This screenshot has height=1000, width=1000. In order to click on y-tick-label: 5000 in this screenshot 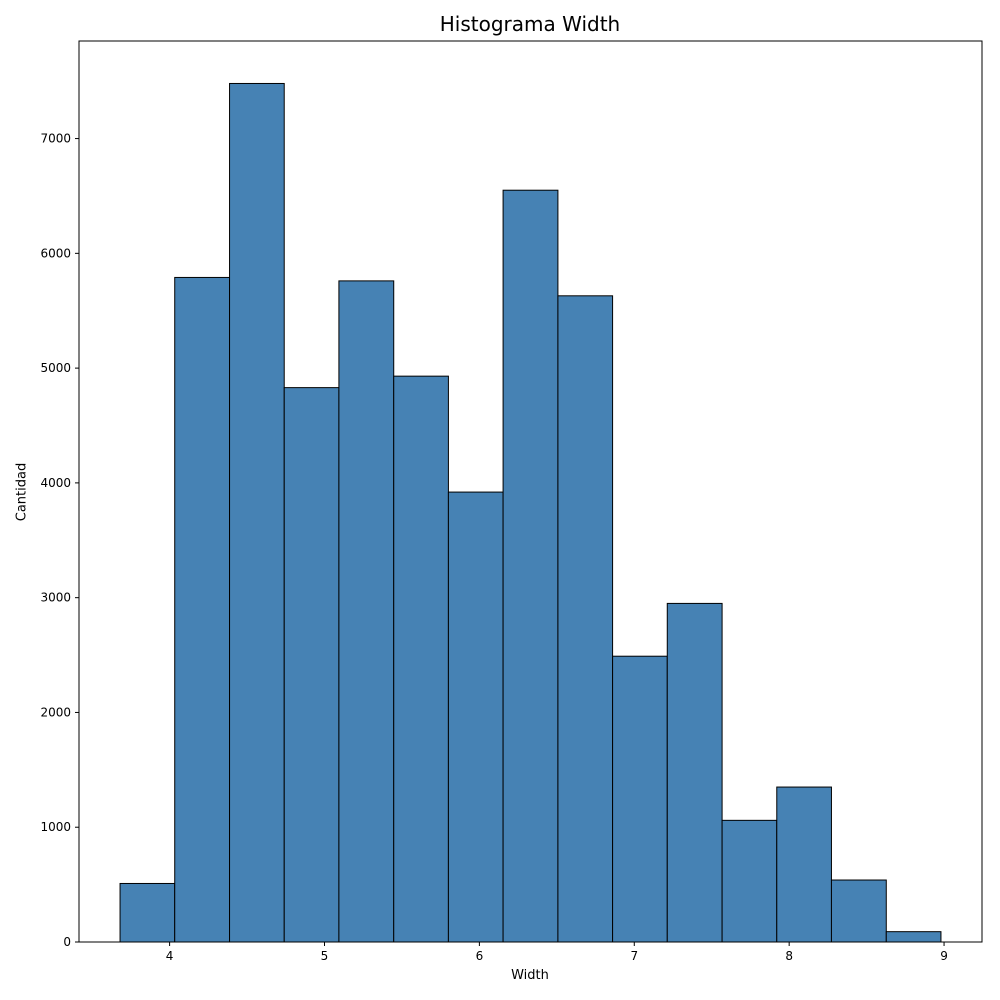, I will do `click(55, 368)`.